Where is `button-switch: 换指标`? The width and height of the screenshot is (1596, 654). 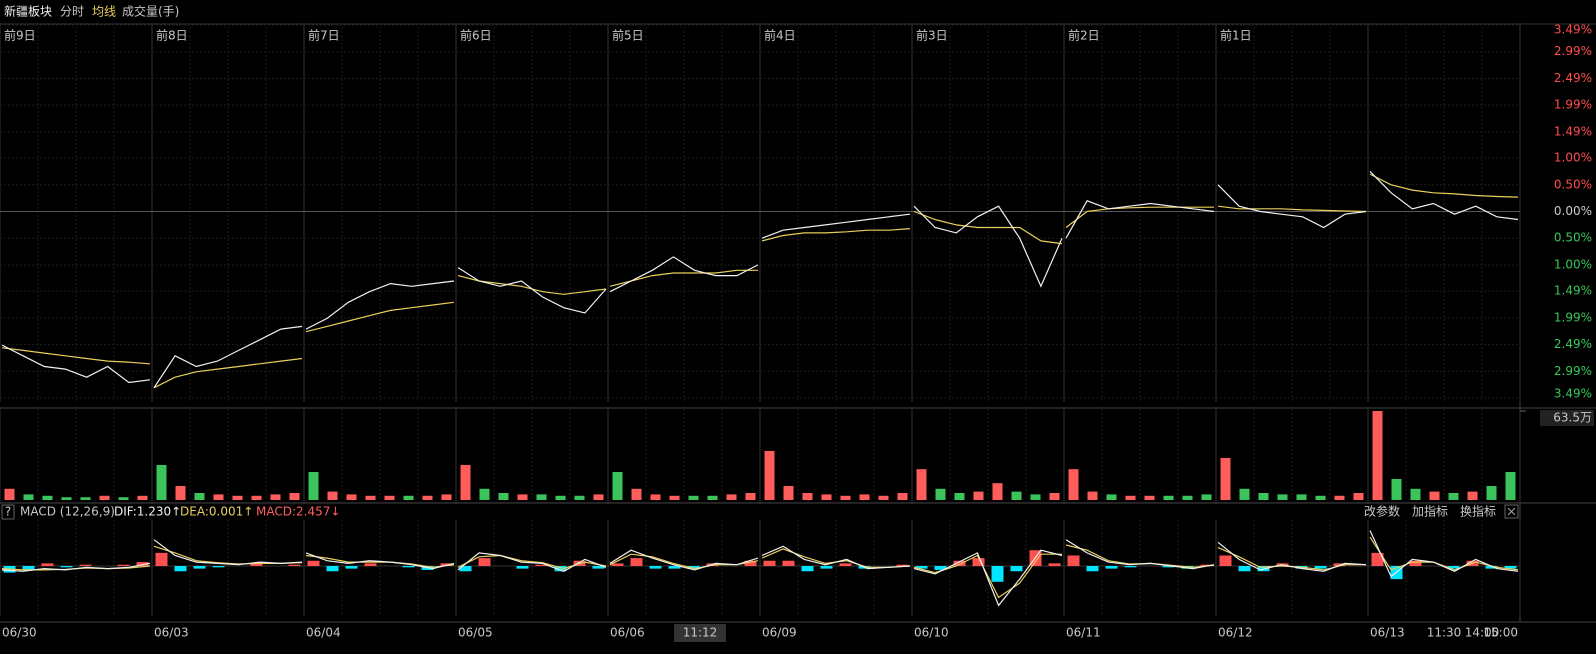 button-switch: 换指标 is located at coordinates (1478, 511).